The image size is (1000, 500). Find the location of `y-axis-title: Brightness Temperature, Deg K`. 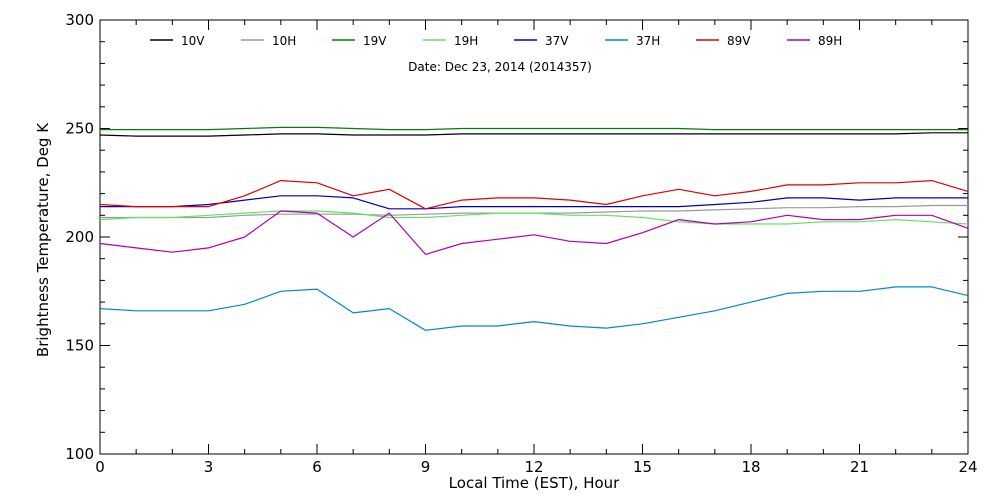

y-axis-title: Brightness Temperature, Deg K is located at coordinates (43, 239).